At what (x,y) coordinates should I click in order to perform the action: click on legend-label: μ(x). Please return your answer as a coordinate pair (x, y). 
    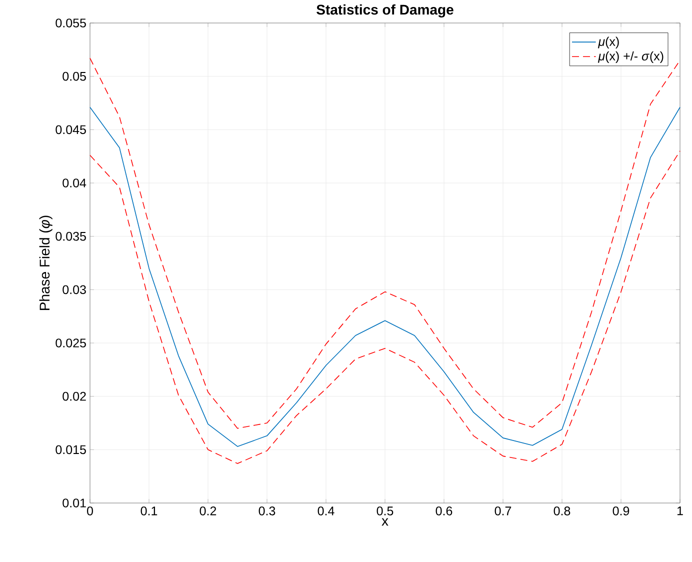
    Looking at the image, I should click on (608, 42).